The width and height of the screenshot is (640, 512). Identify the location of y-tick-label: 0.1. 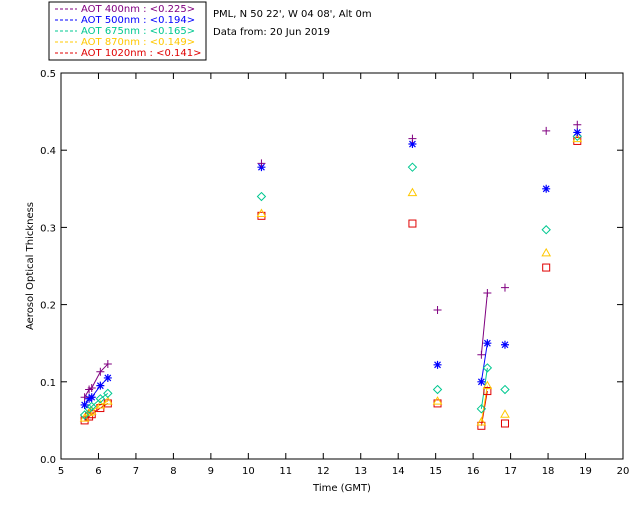
(48, 383).